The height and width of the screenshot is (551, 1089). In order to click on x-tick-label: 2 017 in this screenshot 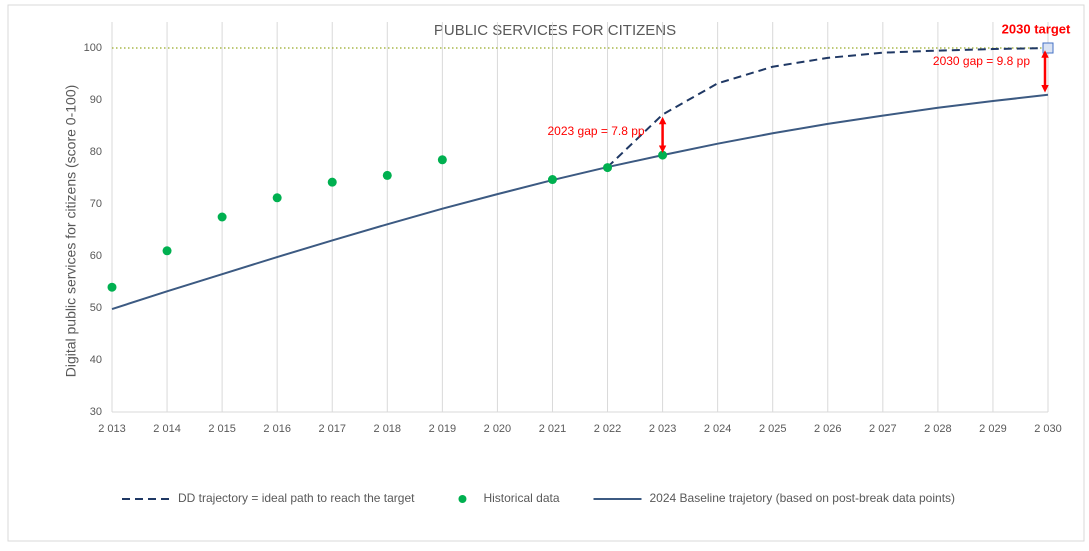, I will do `click(332, 429)`.